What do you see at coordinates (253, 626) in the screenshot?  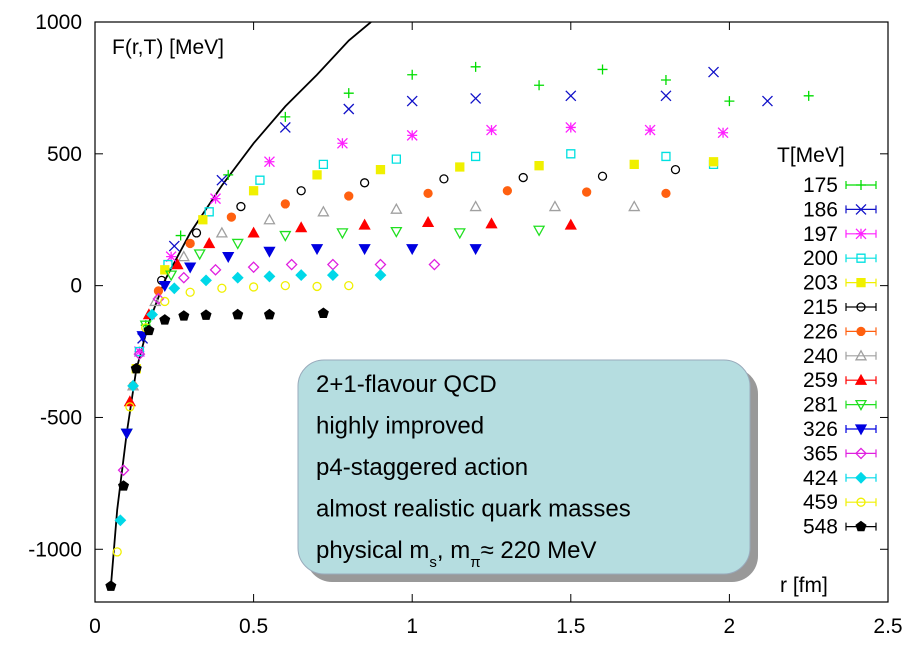 I see `x-tick-label: 0.5` at bounding box center [253, 626].